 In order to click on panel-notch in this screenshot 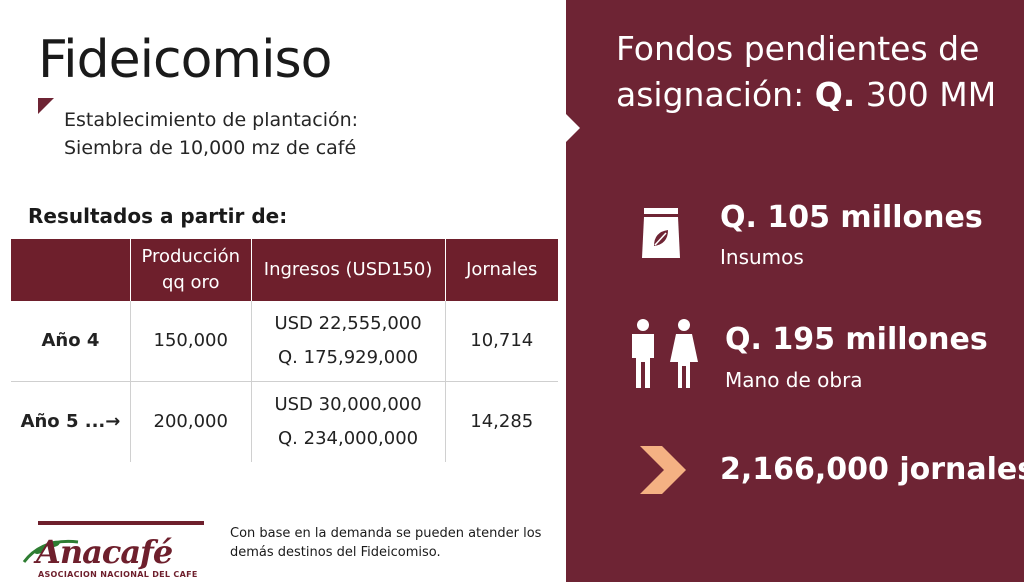, I will do `click(573, 128)`.